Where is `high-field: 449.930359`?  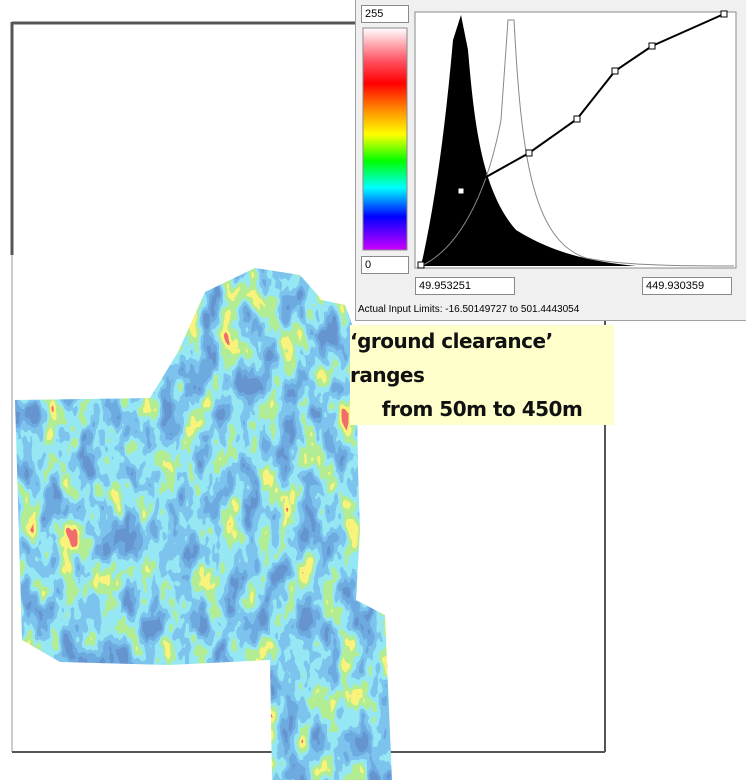
high-field: 449.930359 is located at coordinates (687, 286).